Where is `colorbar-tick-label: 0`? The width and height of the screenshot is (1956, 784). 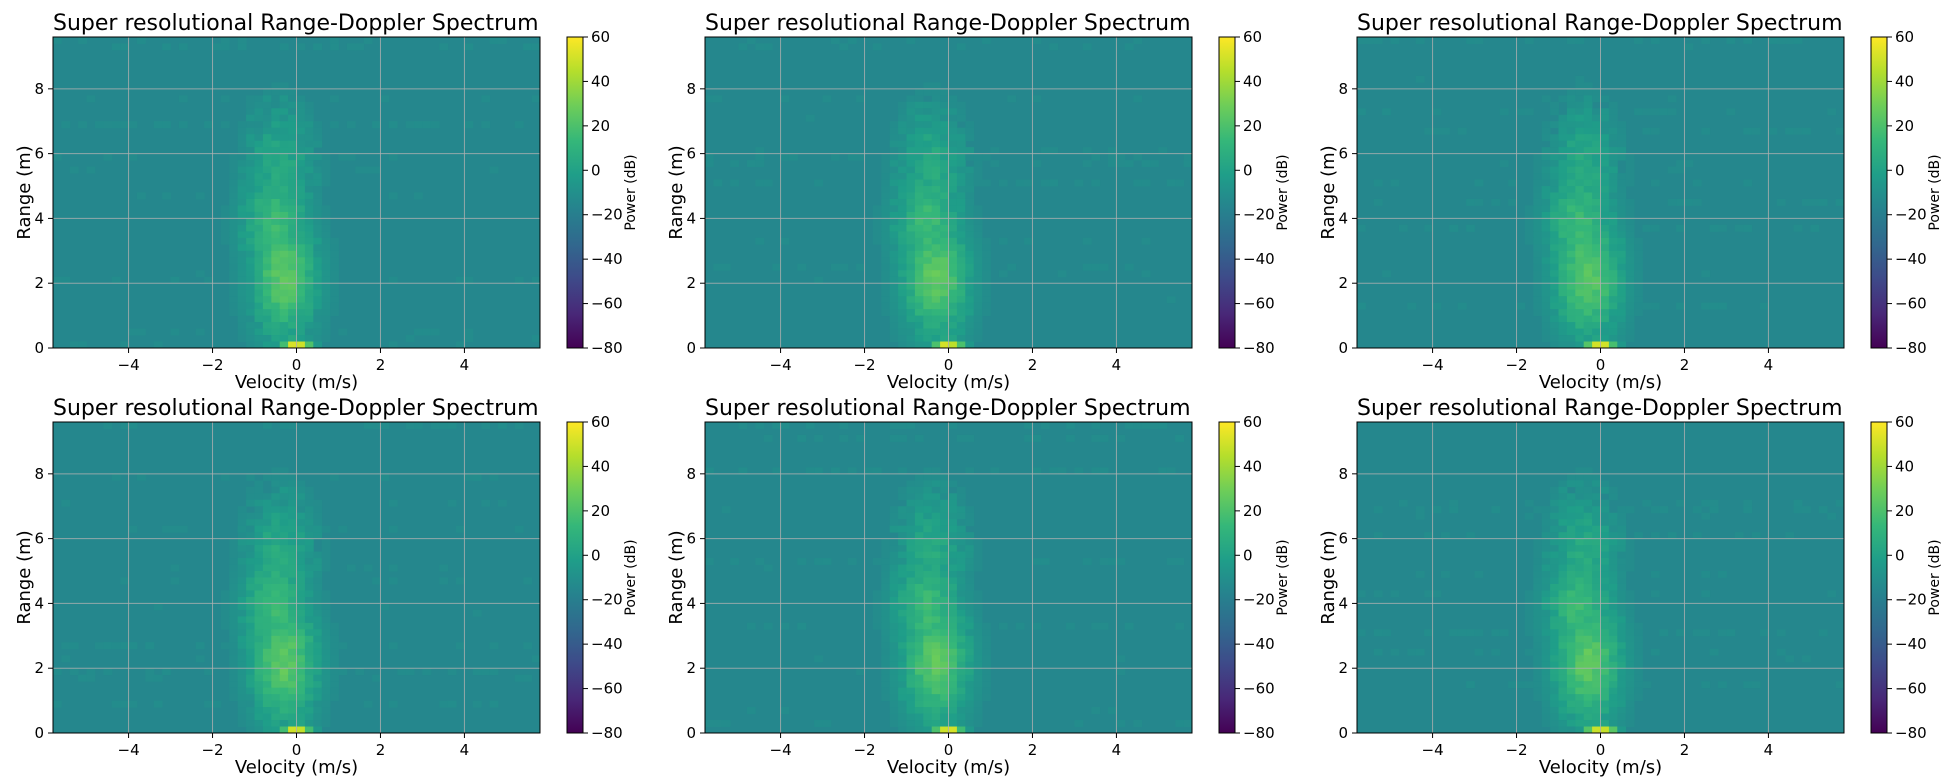
colorbar-tick-label: 0 is located at coordinates (1248, 170).